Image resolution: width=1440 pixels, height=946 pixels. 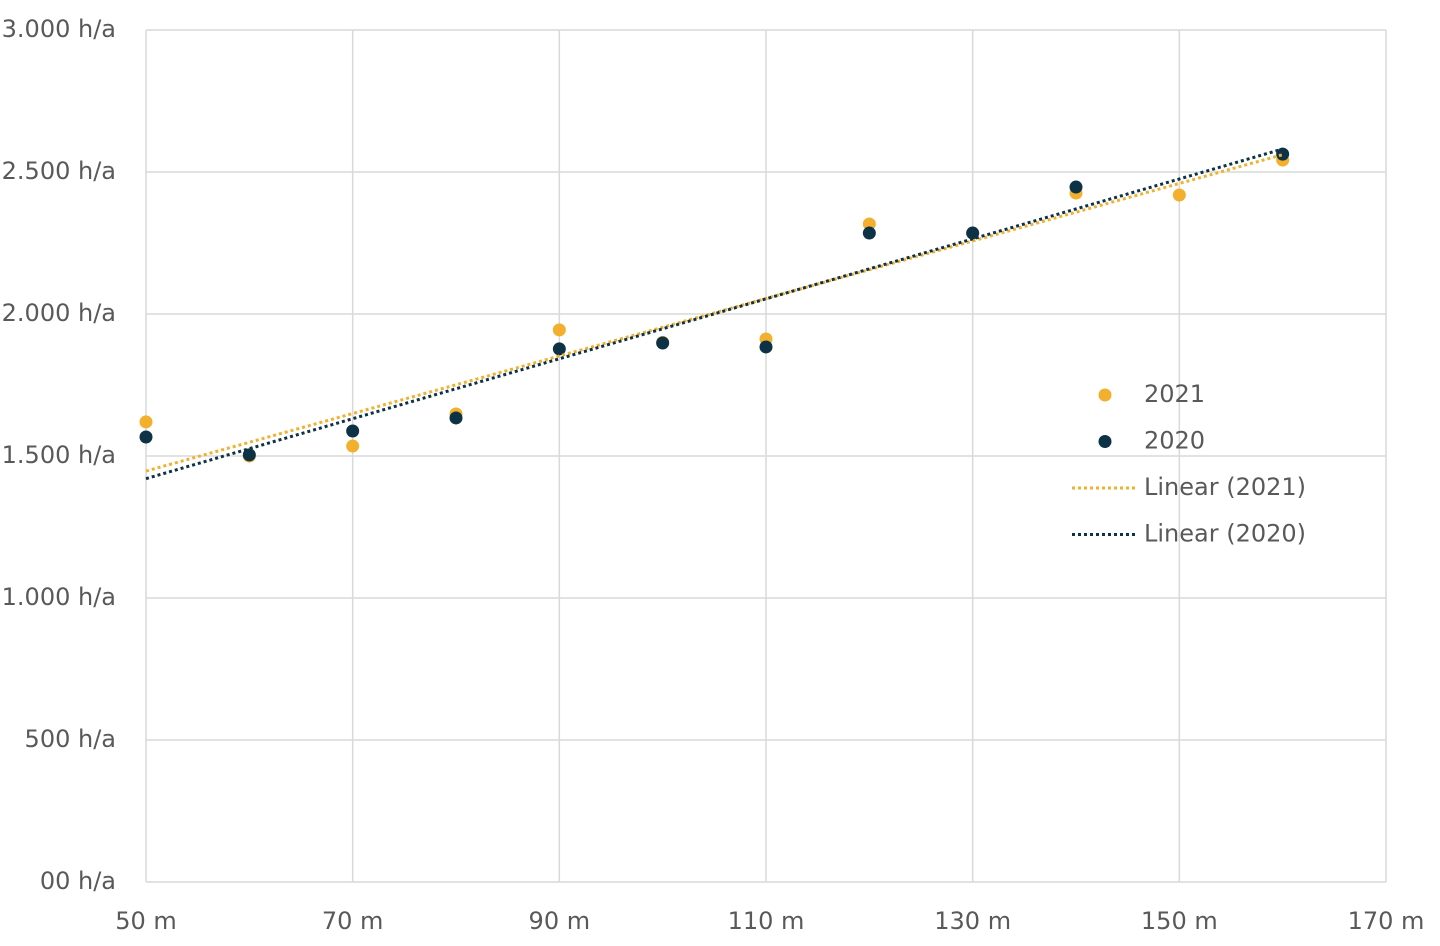 What do you see at coordinates (560, 921) in the screenshot?
I see `x-tick-label: 90 m` at bounding box center [560, 921].